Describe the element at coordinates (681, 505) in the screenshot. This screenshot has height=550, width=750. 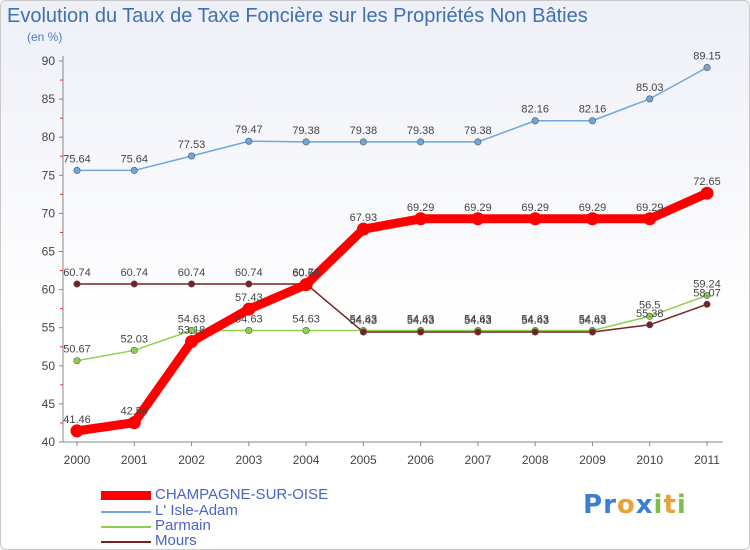
I see `logo-letter: i` at that location.